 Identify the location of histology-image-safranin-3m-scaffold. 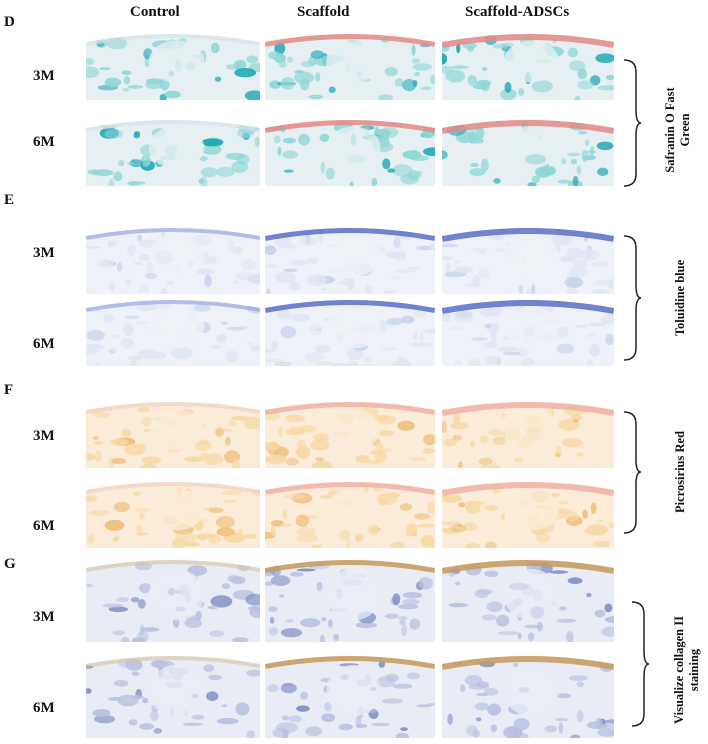
(350, 65).